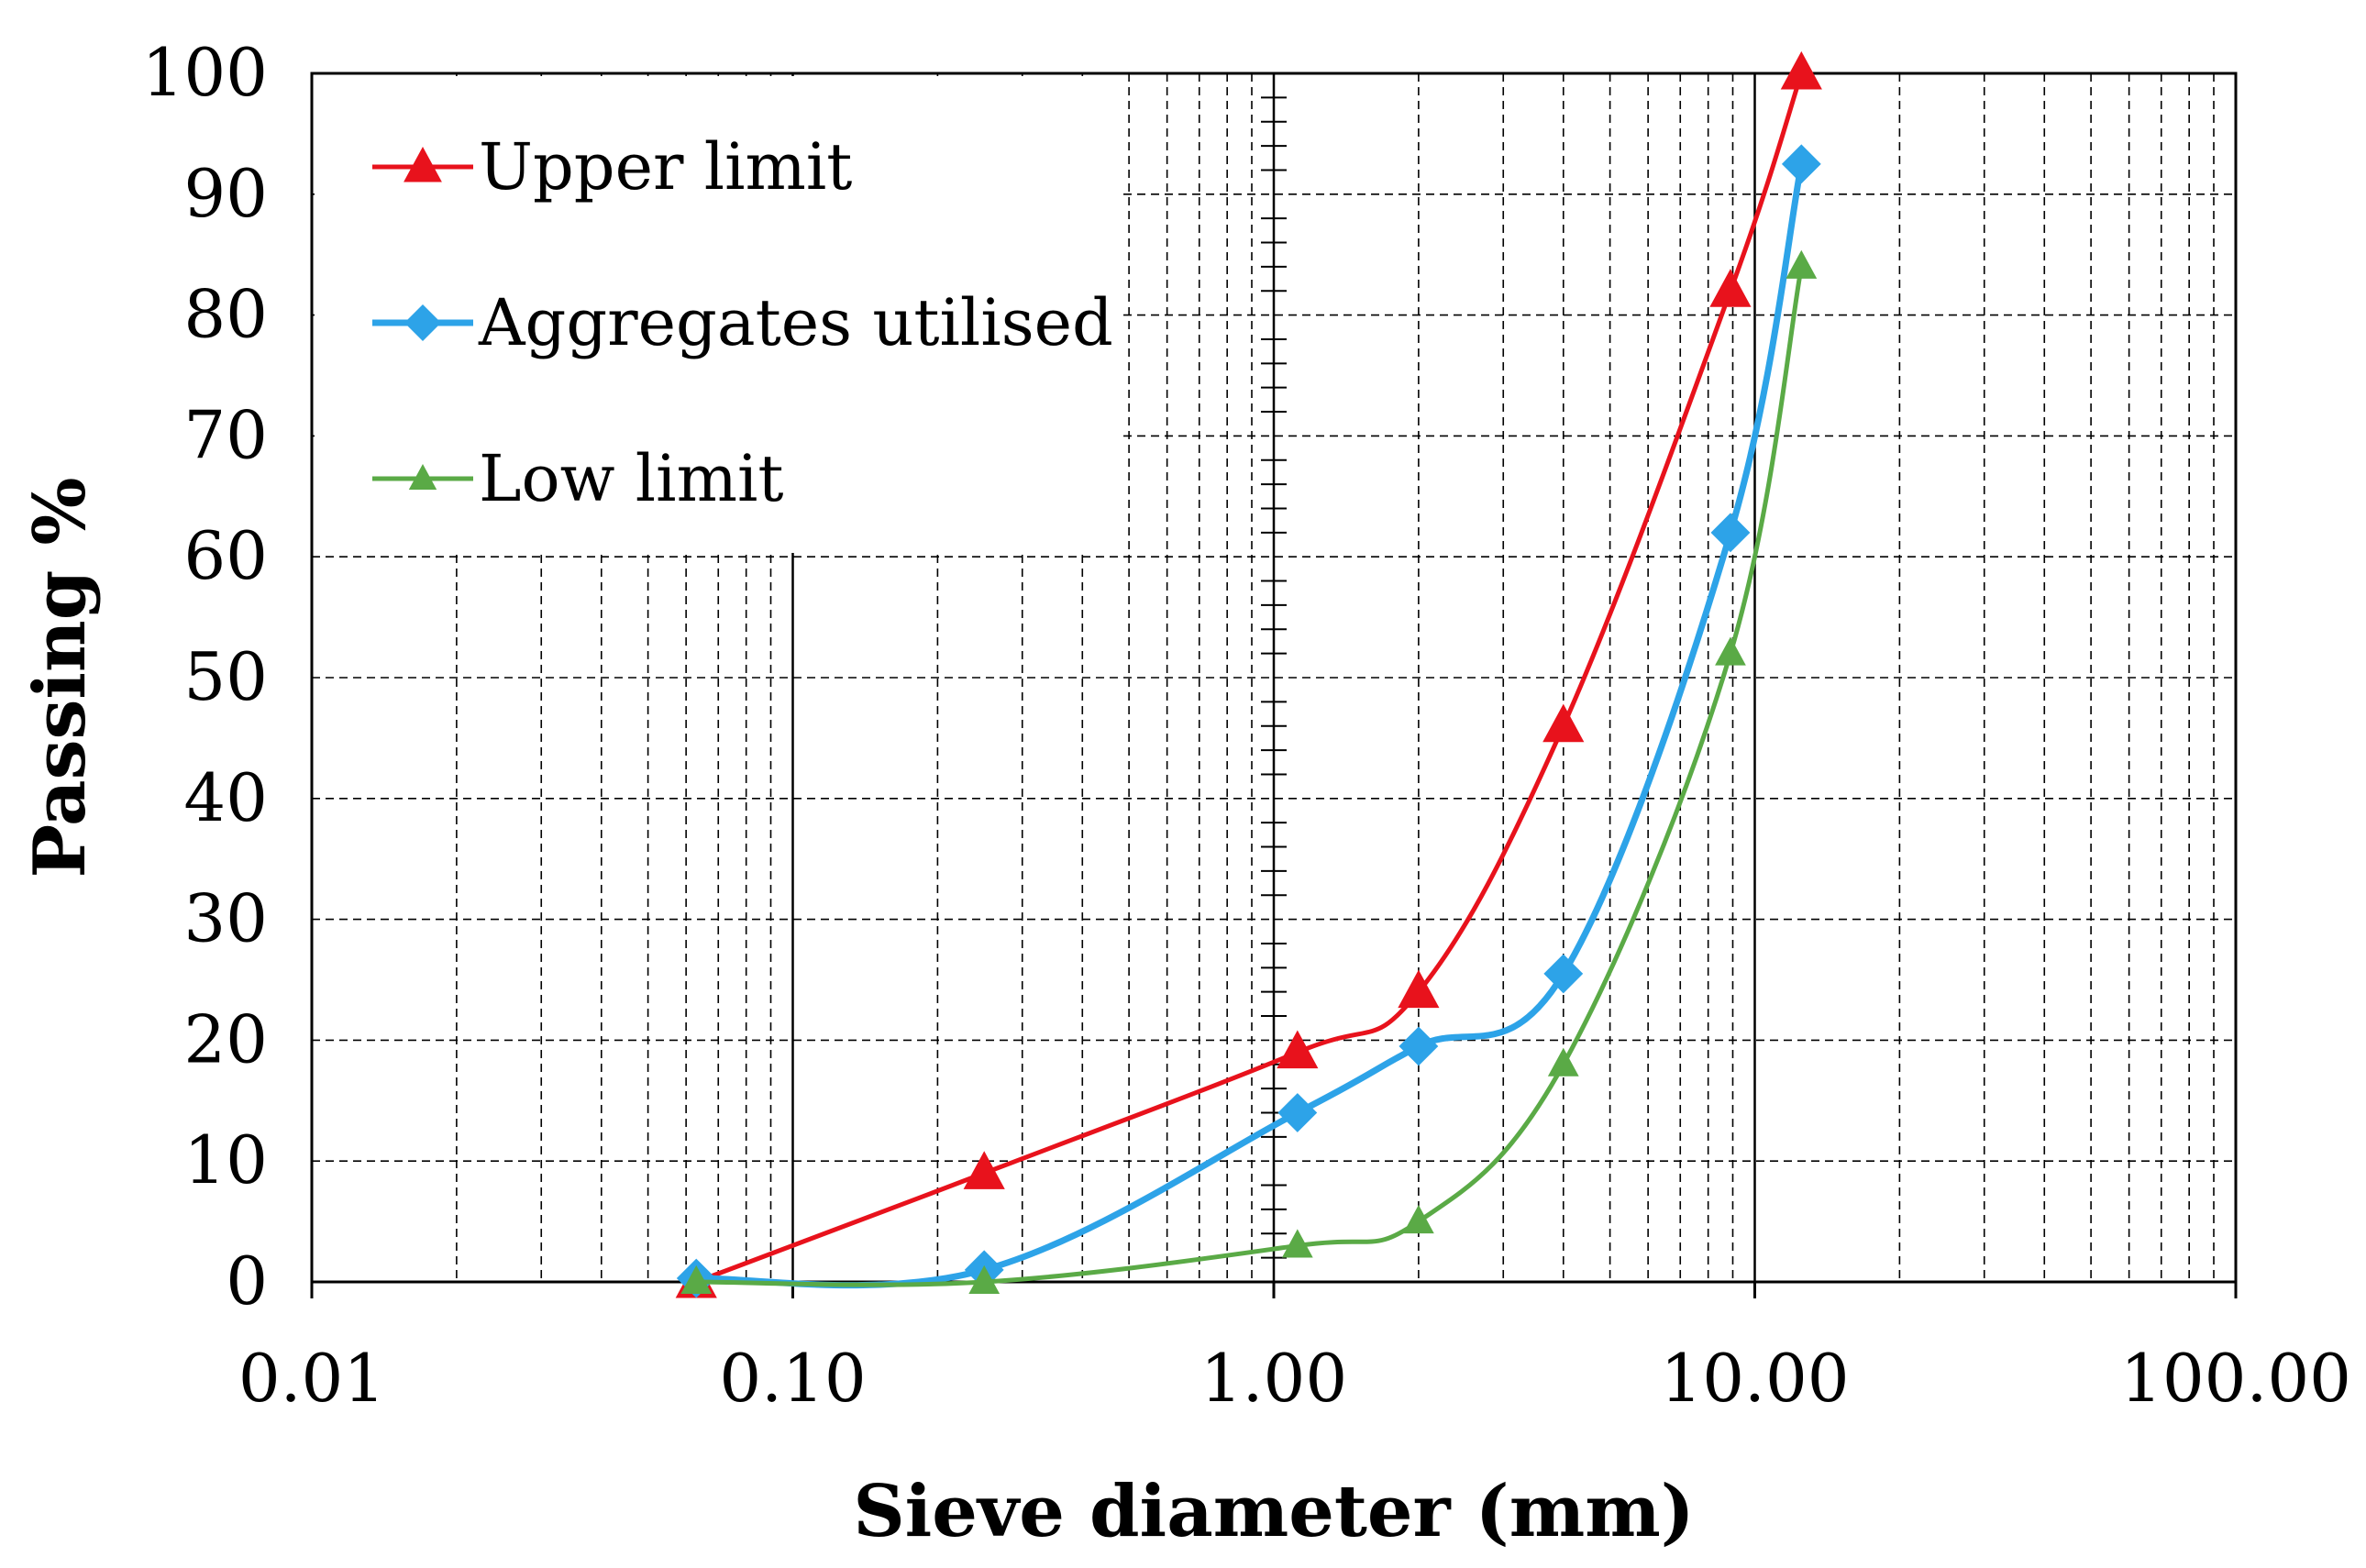 The image size is (2366, 1568). I want to click on y-tick-label: 60, so click(225, 556).